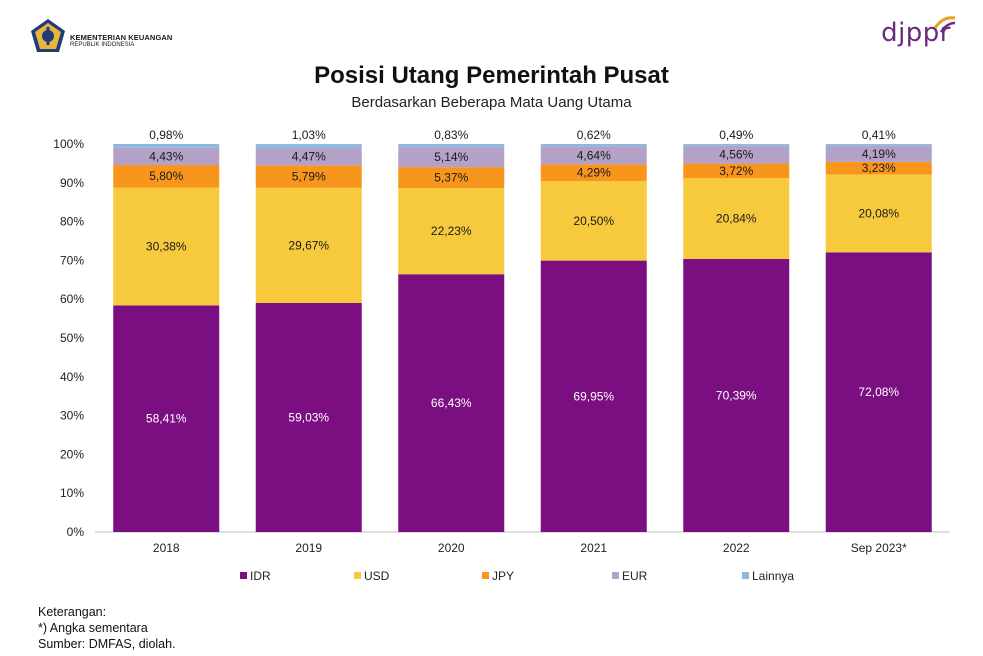 The height and width of the screenshot is (656, 983). I want to click on y-tick-label: 70%, so click(72, 260).